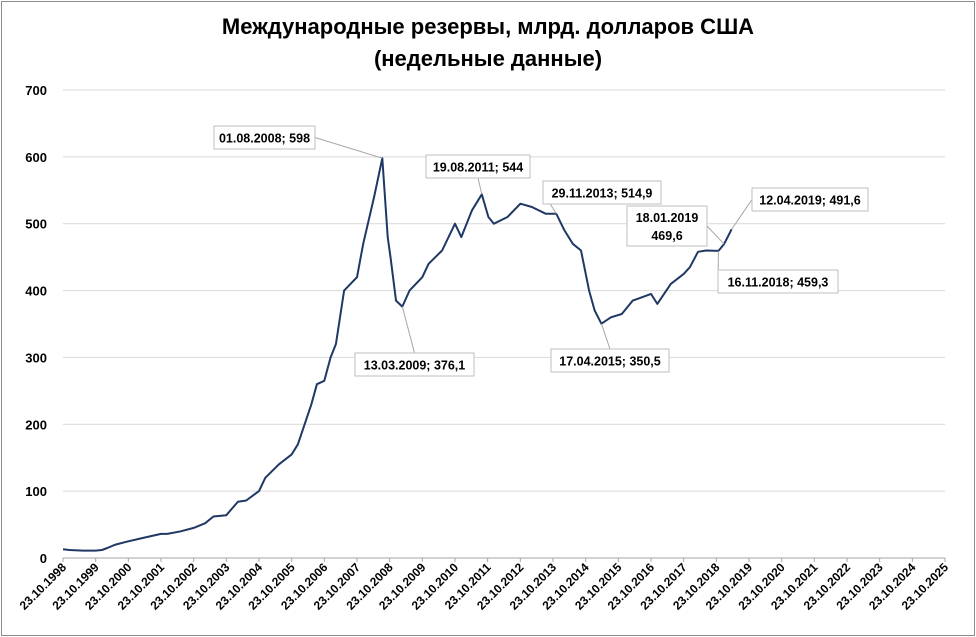 The image size is (976, 637). What do you see at coordinates (488, 58) in the screenshot?
I see `chart-subtitle: (недельные данные)` at bounding box center [488, 58].